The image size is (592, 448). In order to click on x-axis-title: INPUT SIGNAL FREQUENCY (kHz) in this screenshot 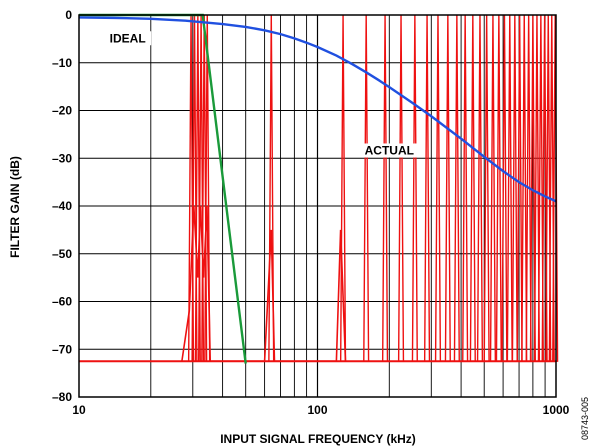, I will do `click(318, 439)`.